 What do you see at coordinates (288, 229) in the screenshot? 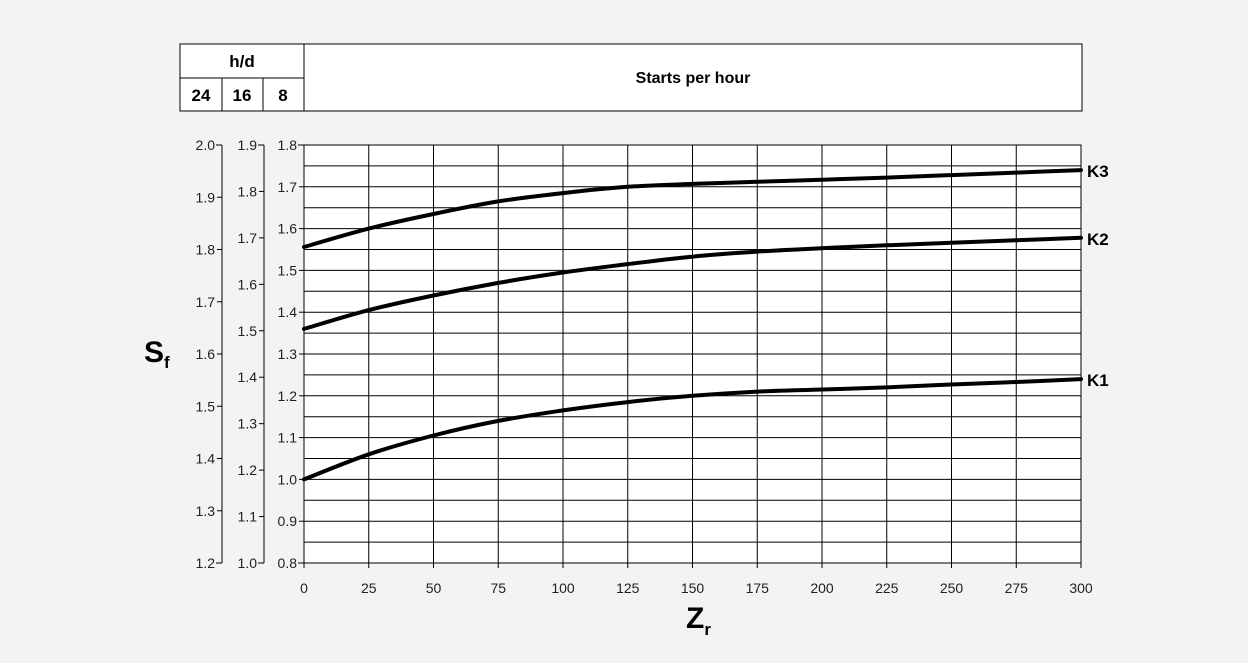
I see `y-tick-label-8: 1.6` at bounding box center [288, 229].